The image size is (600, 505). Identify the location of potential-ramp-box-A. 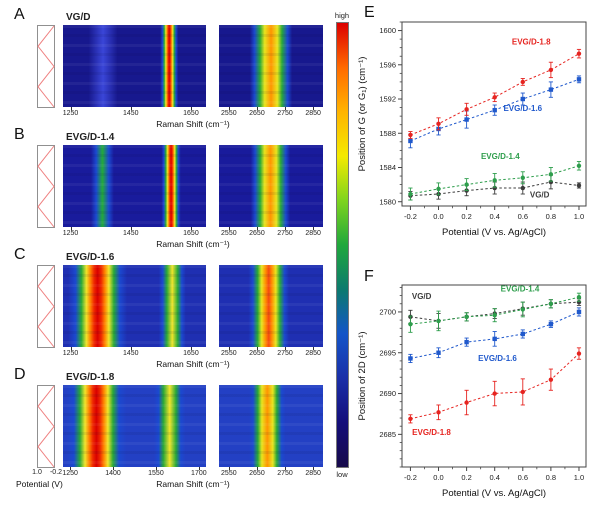
(46, 66).